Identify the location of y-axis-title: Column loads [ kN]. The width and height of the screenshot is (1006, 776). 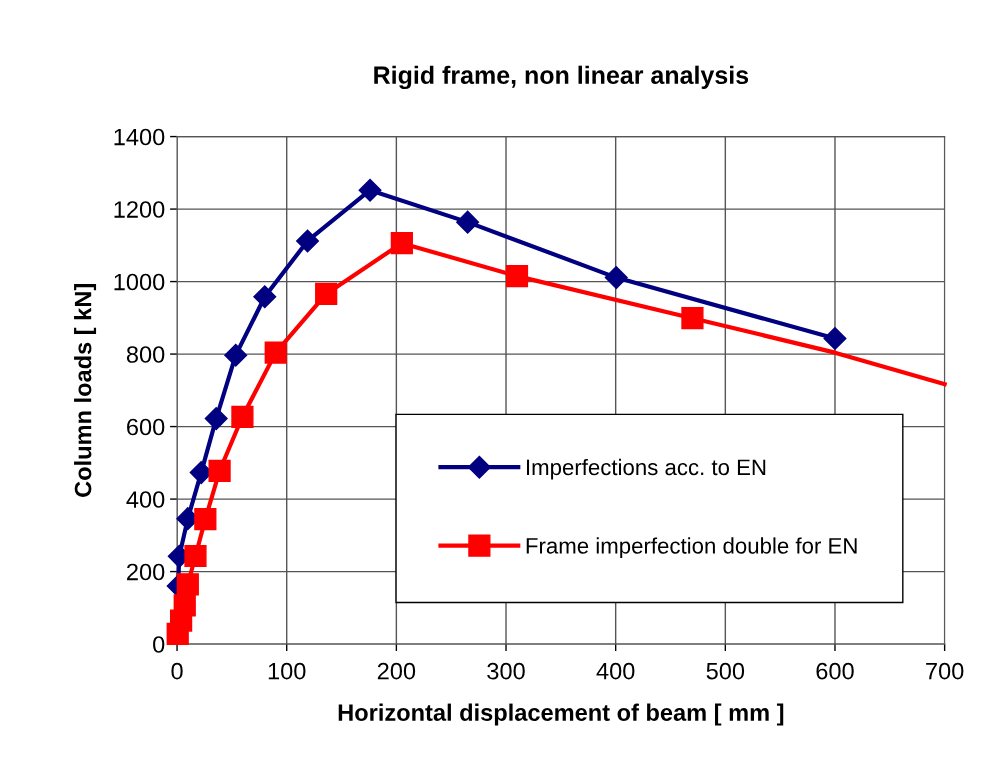
(85, 390).